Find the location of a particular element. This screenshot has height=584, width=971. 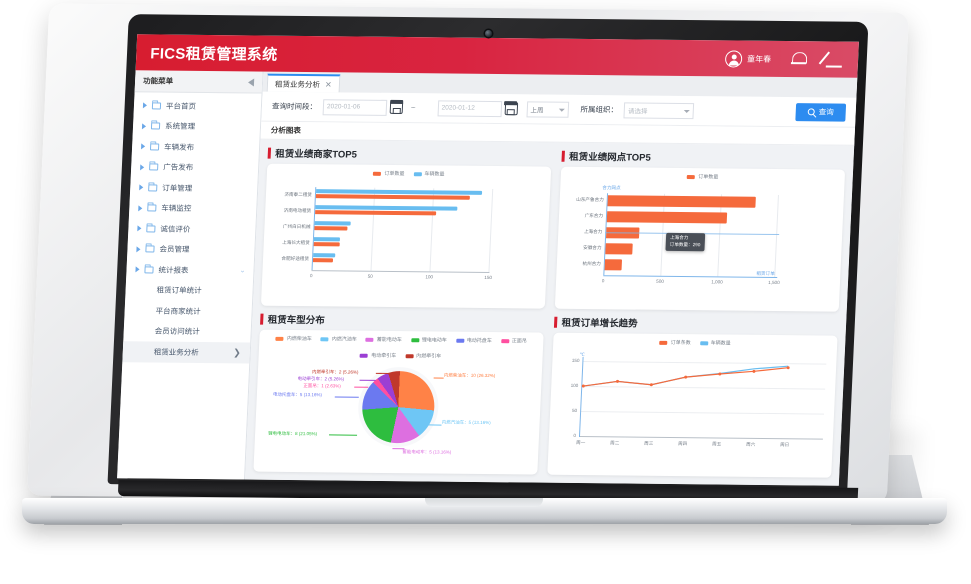

sidebar-submenu: 租赁订单统计 平台商家统计 会员访问统计 租赁业务分析 ❯ is located at coordinates (187, 322).